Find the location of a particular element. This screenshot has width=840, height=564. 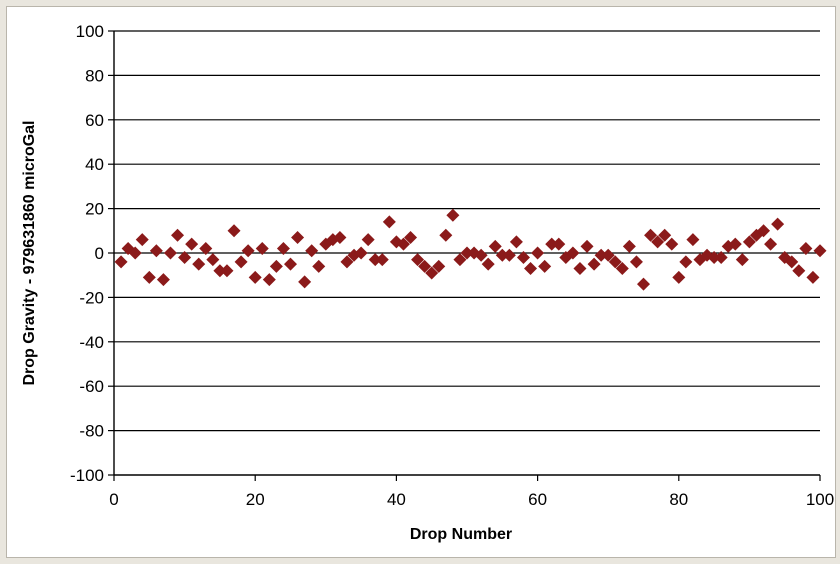

x-tick-label: 100 is located at coordinates (820, 499).